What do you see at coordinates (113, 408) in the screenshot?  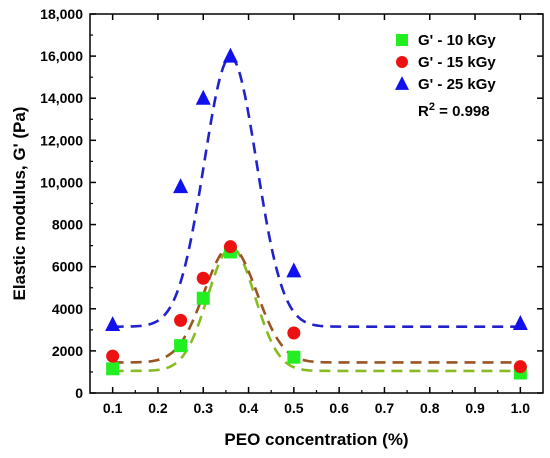 I see `x-tick-label: 0.1` at bounding box center [113, 408].